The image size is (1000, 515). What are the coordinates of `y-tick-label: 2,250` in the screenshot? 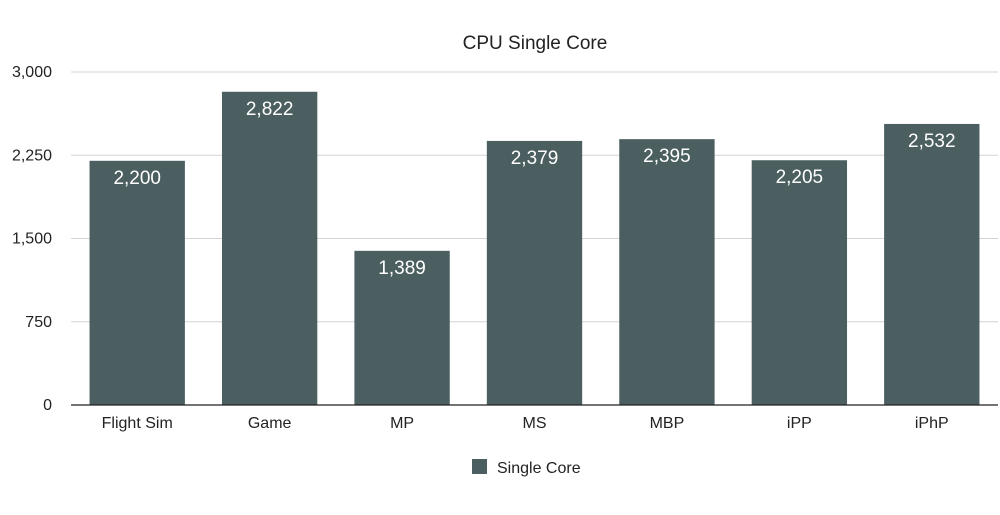 It's located at (32, 155).